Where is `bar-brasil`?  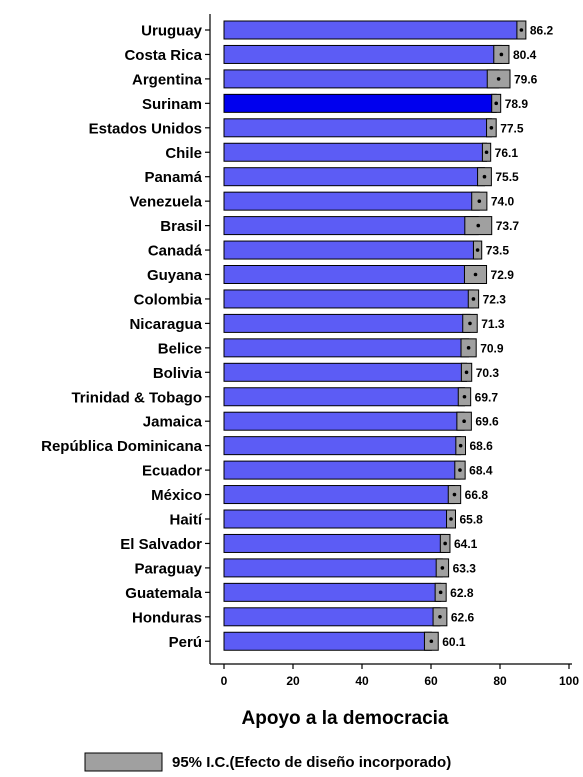
bar-brasil is located at coordinates (351, 226).